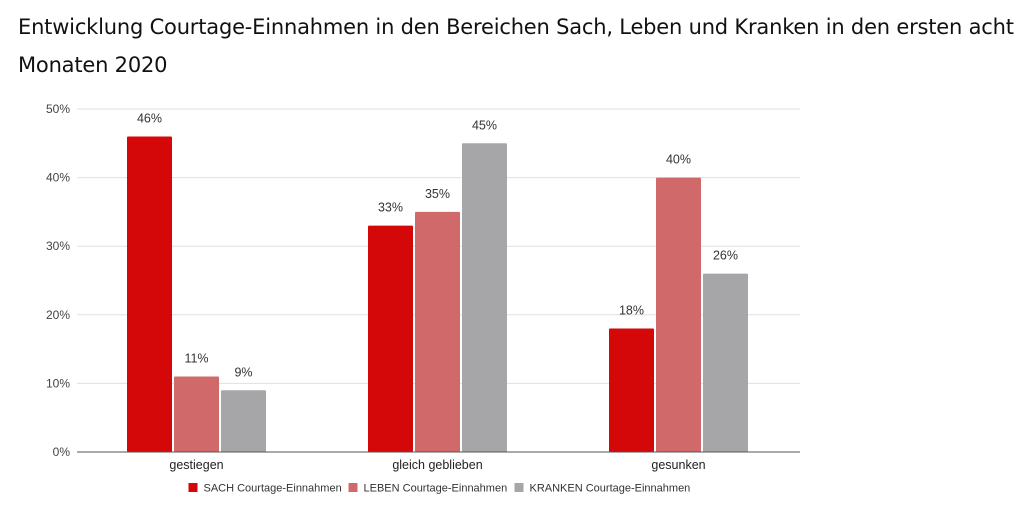  What do you see at coordinates (58, 109) in the screenshot?
I see `y-tick-label: 50%` at bounding box center [58, 109].